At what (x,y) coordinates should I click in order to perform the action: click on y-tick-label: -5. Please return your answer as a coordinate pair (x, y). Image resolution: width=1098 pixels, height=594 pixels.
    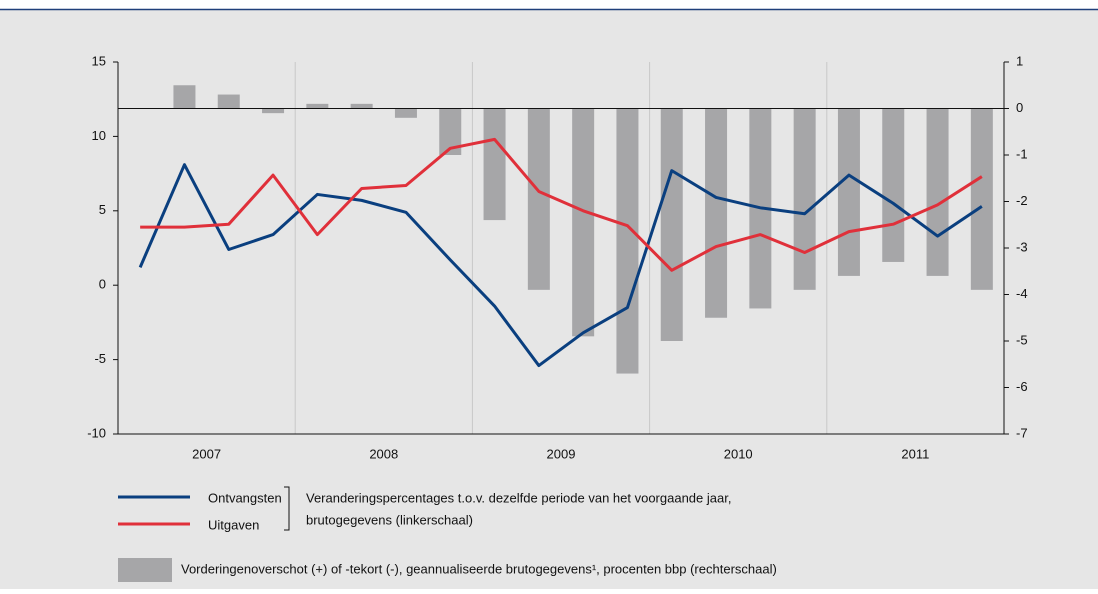
    Looking at the image, I should click on (100, 358).